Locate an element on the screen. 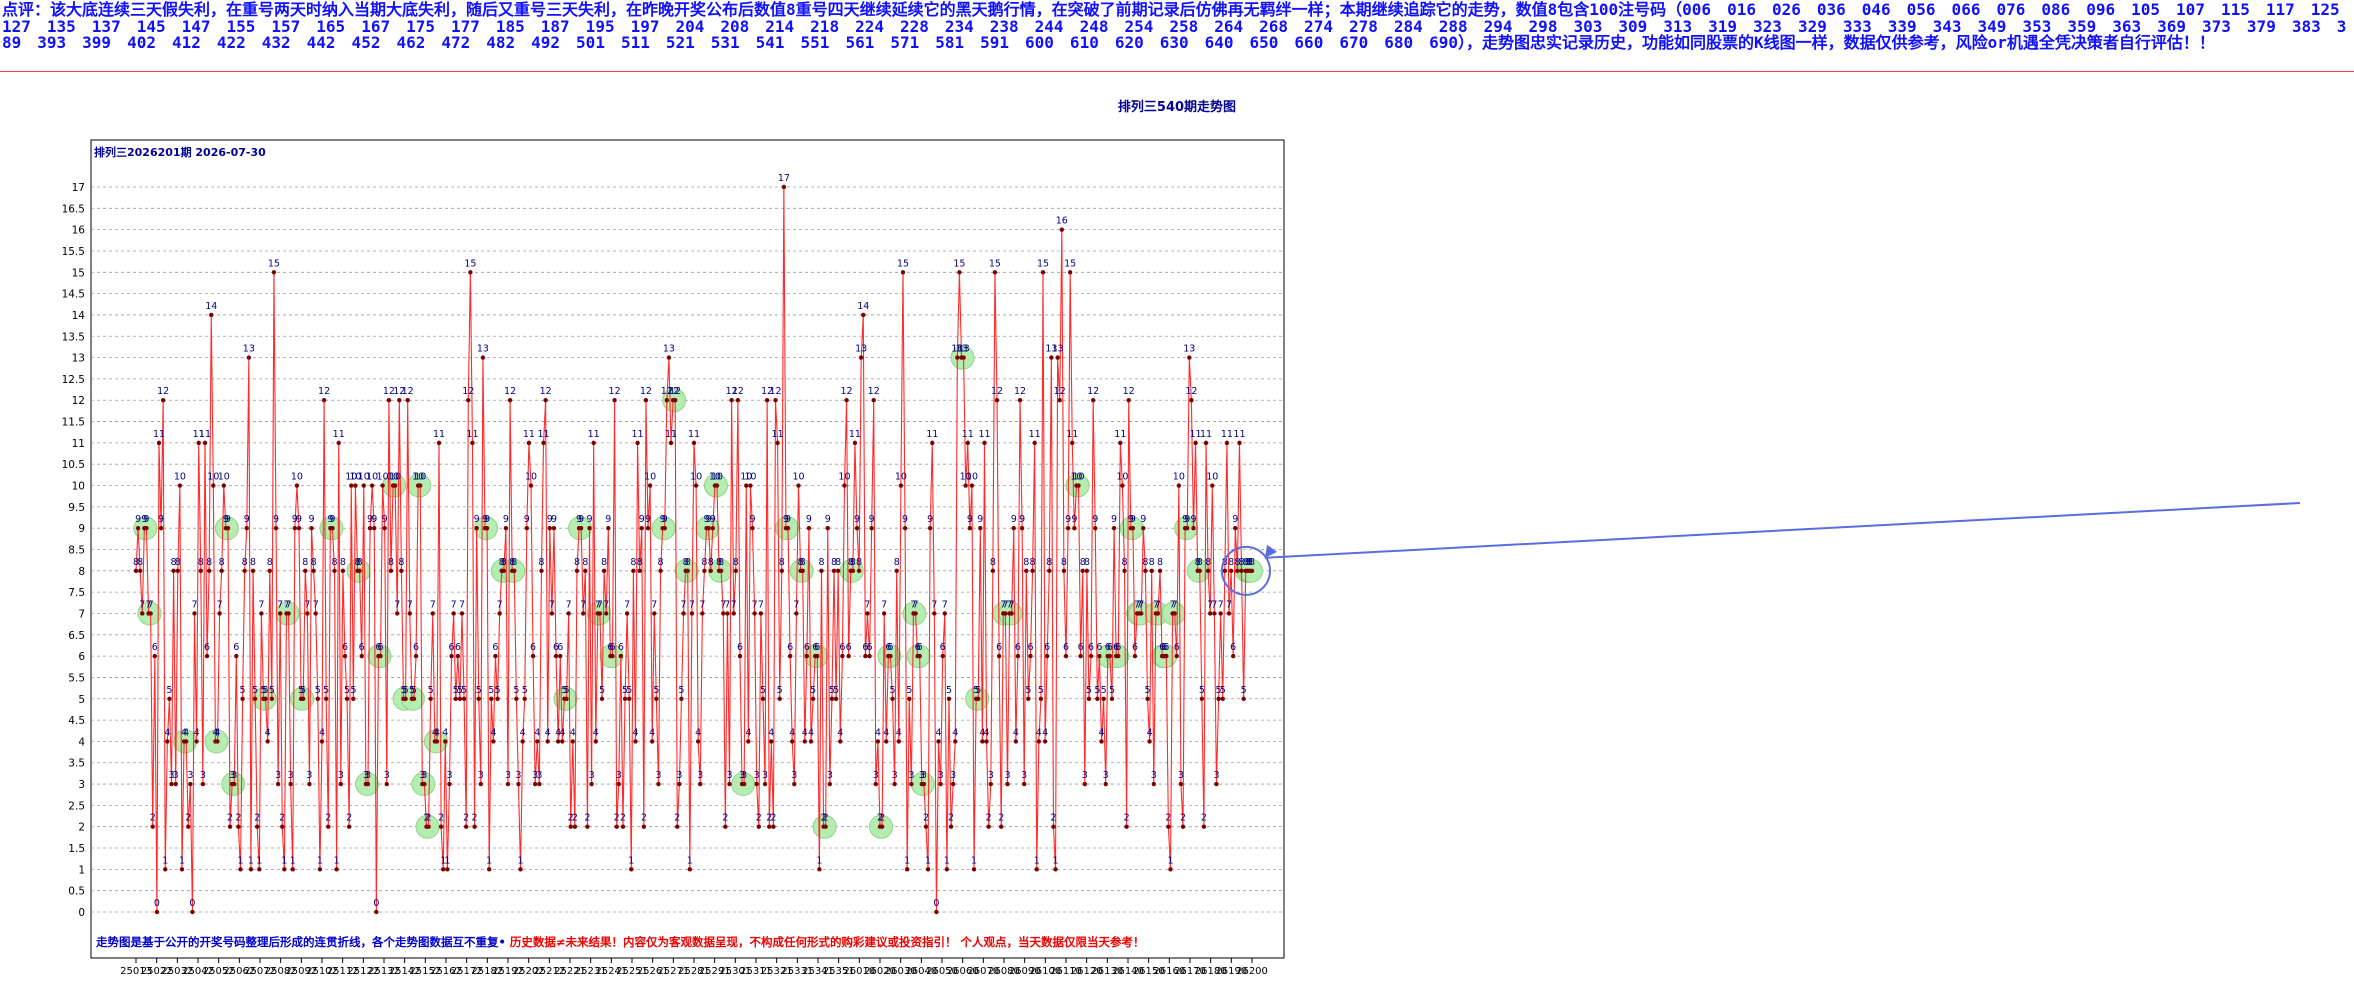  data-label: 15 is located at coordinates (1070, 263).